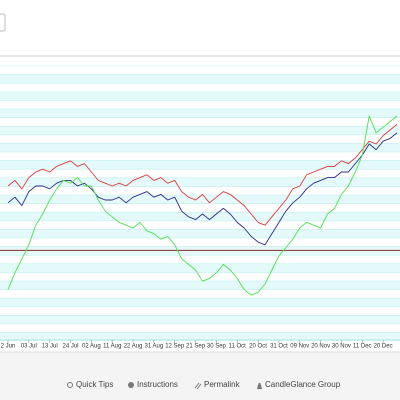 This screenshot has height=400, width=400. I want to click on x-tick-label: 2 Jun, so click(8, 347).